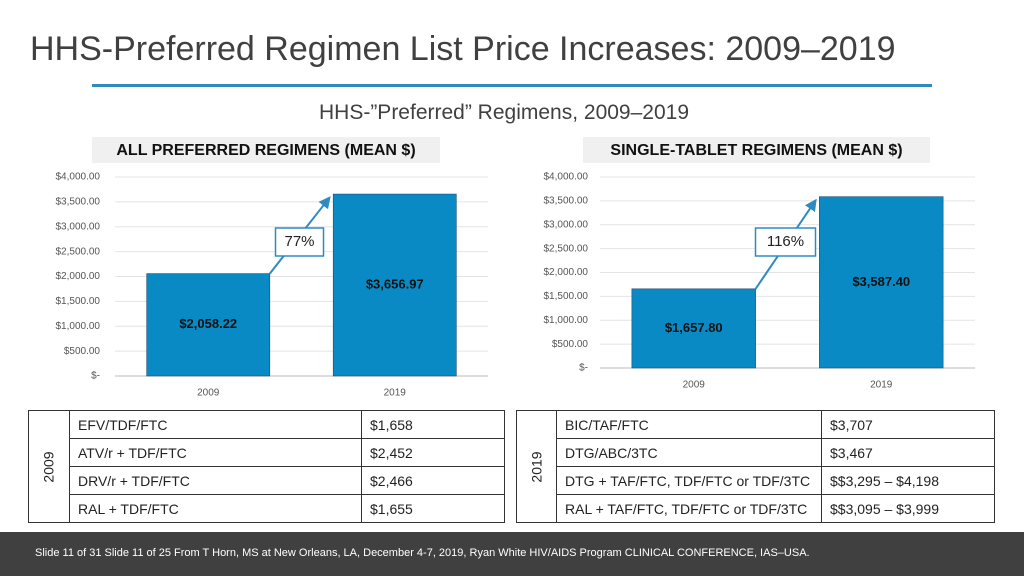 The image size is (1024, 576). What do you see at coordinates (215, 452) in the screenshot?
I see `regimen-cell: ATV/r + TDF/FTC` at bounding box center [215, 452].